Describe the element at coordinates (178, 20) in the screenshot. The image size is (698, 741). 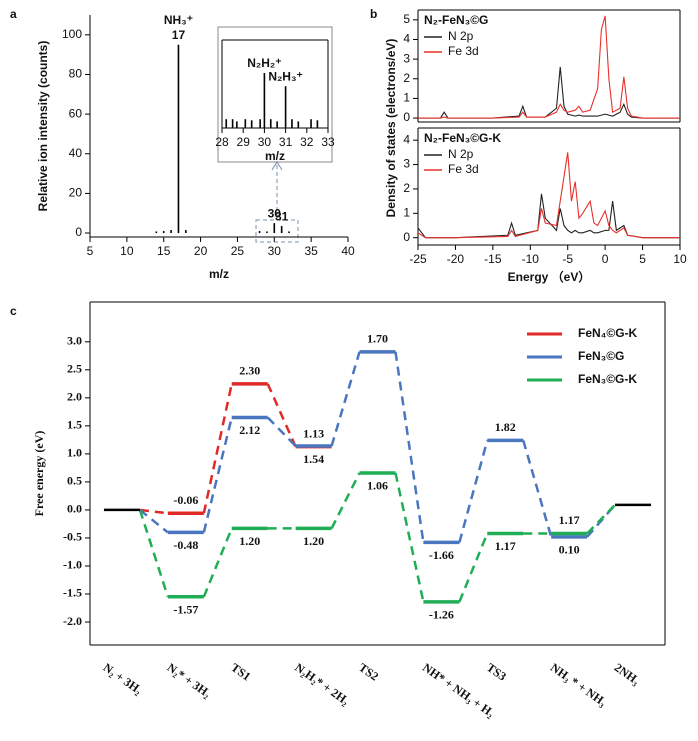
I see `peak-label: NH₃⁺` at that location.